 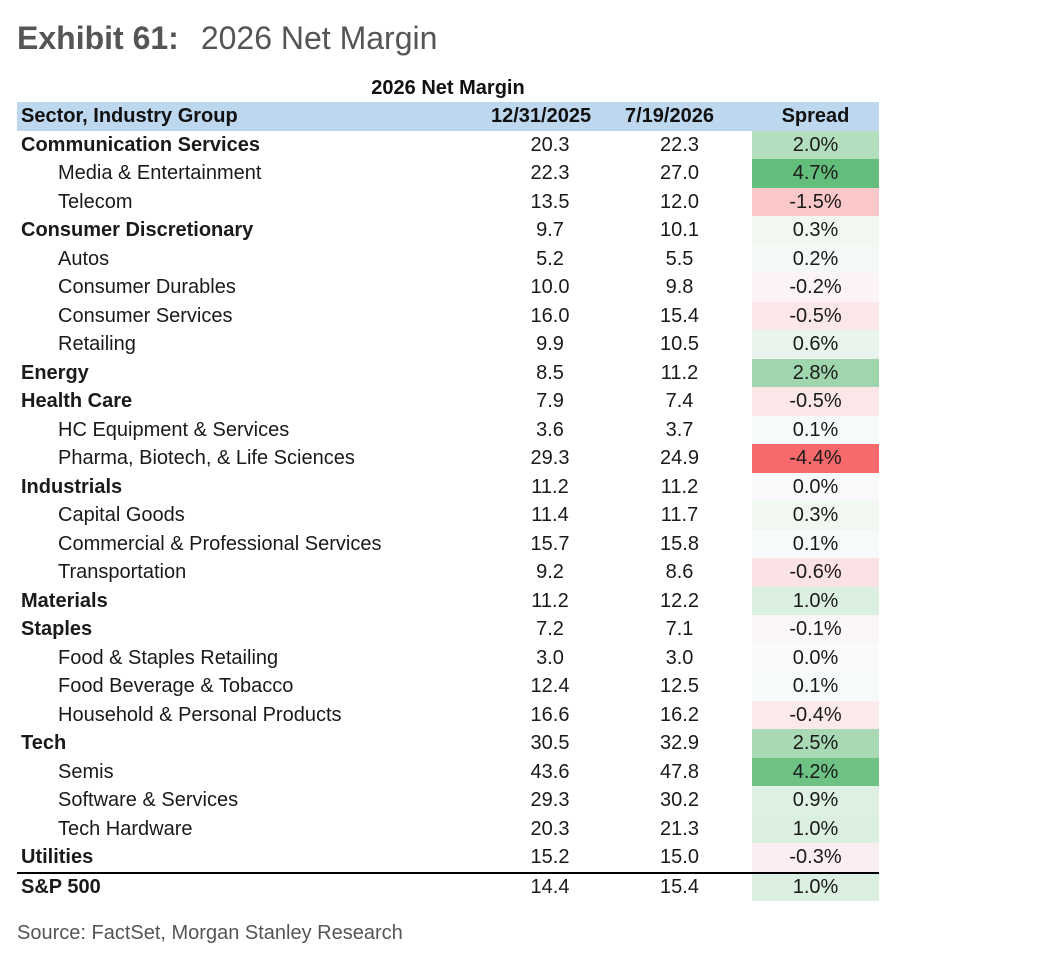 What do you see at coordinates (220, 543) in the screenshot?
I see `row-name: Commercial & Professional Services` at bounding box center [220, 543].